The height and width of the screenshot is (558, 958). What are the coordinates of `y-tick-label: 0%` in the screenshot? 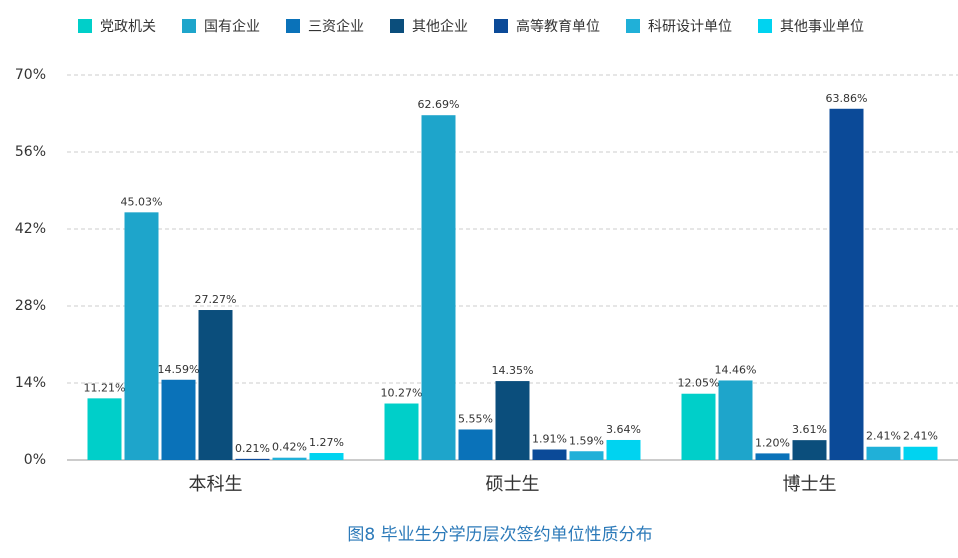 It's located at (35, 460).